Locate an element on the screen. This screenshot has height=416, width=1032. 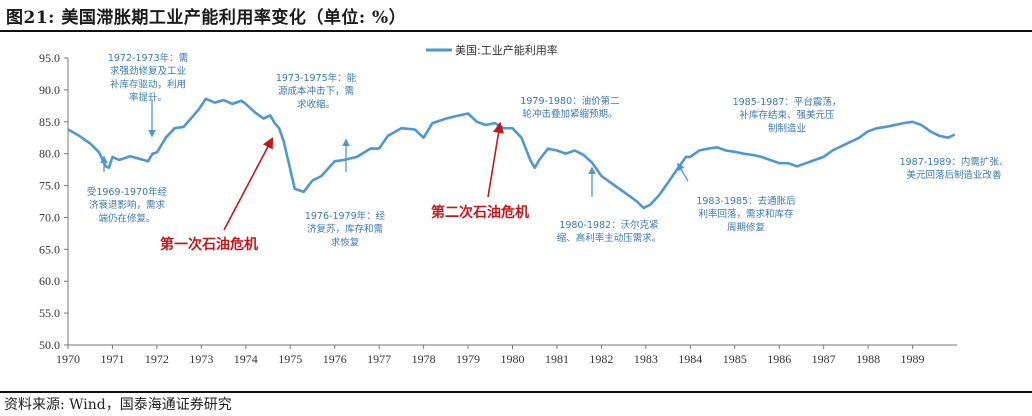
y-tick-label: 95.0 is located at coordinates (49, 58).